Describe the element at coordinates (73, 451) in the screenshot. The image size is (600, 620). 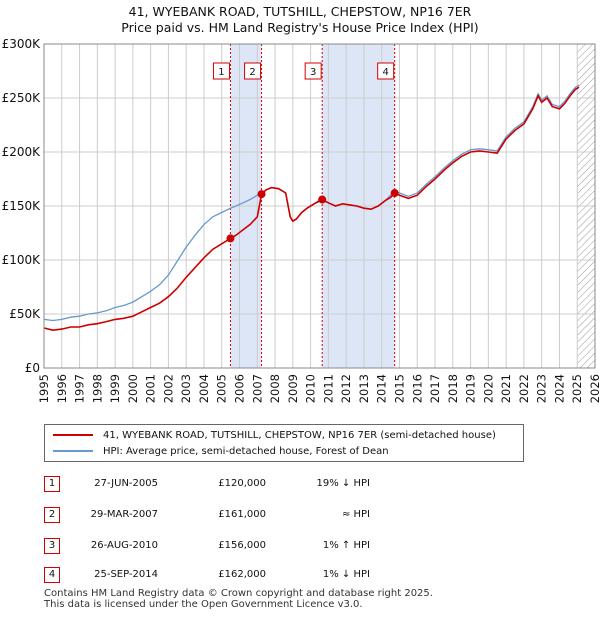
I see `legend-swatch-hpi` at that location.